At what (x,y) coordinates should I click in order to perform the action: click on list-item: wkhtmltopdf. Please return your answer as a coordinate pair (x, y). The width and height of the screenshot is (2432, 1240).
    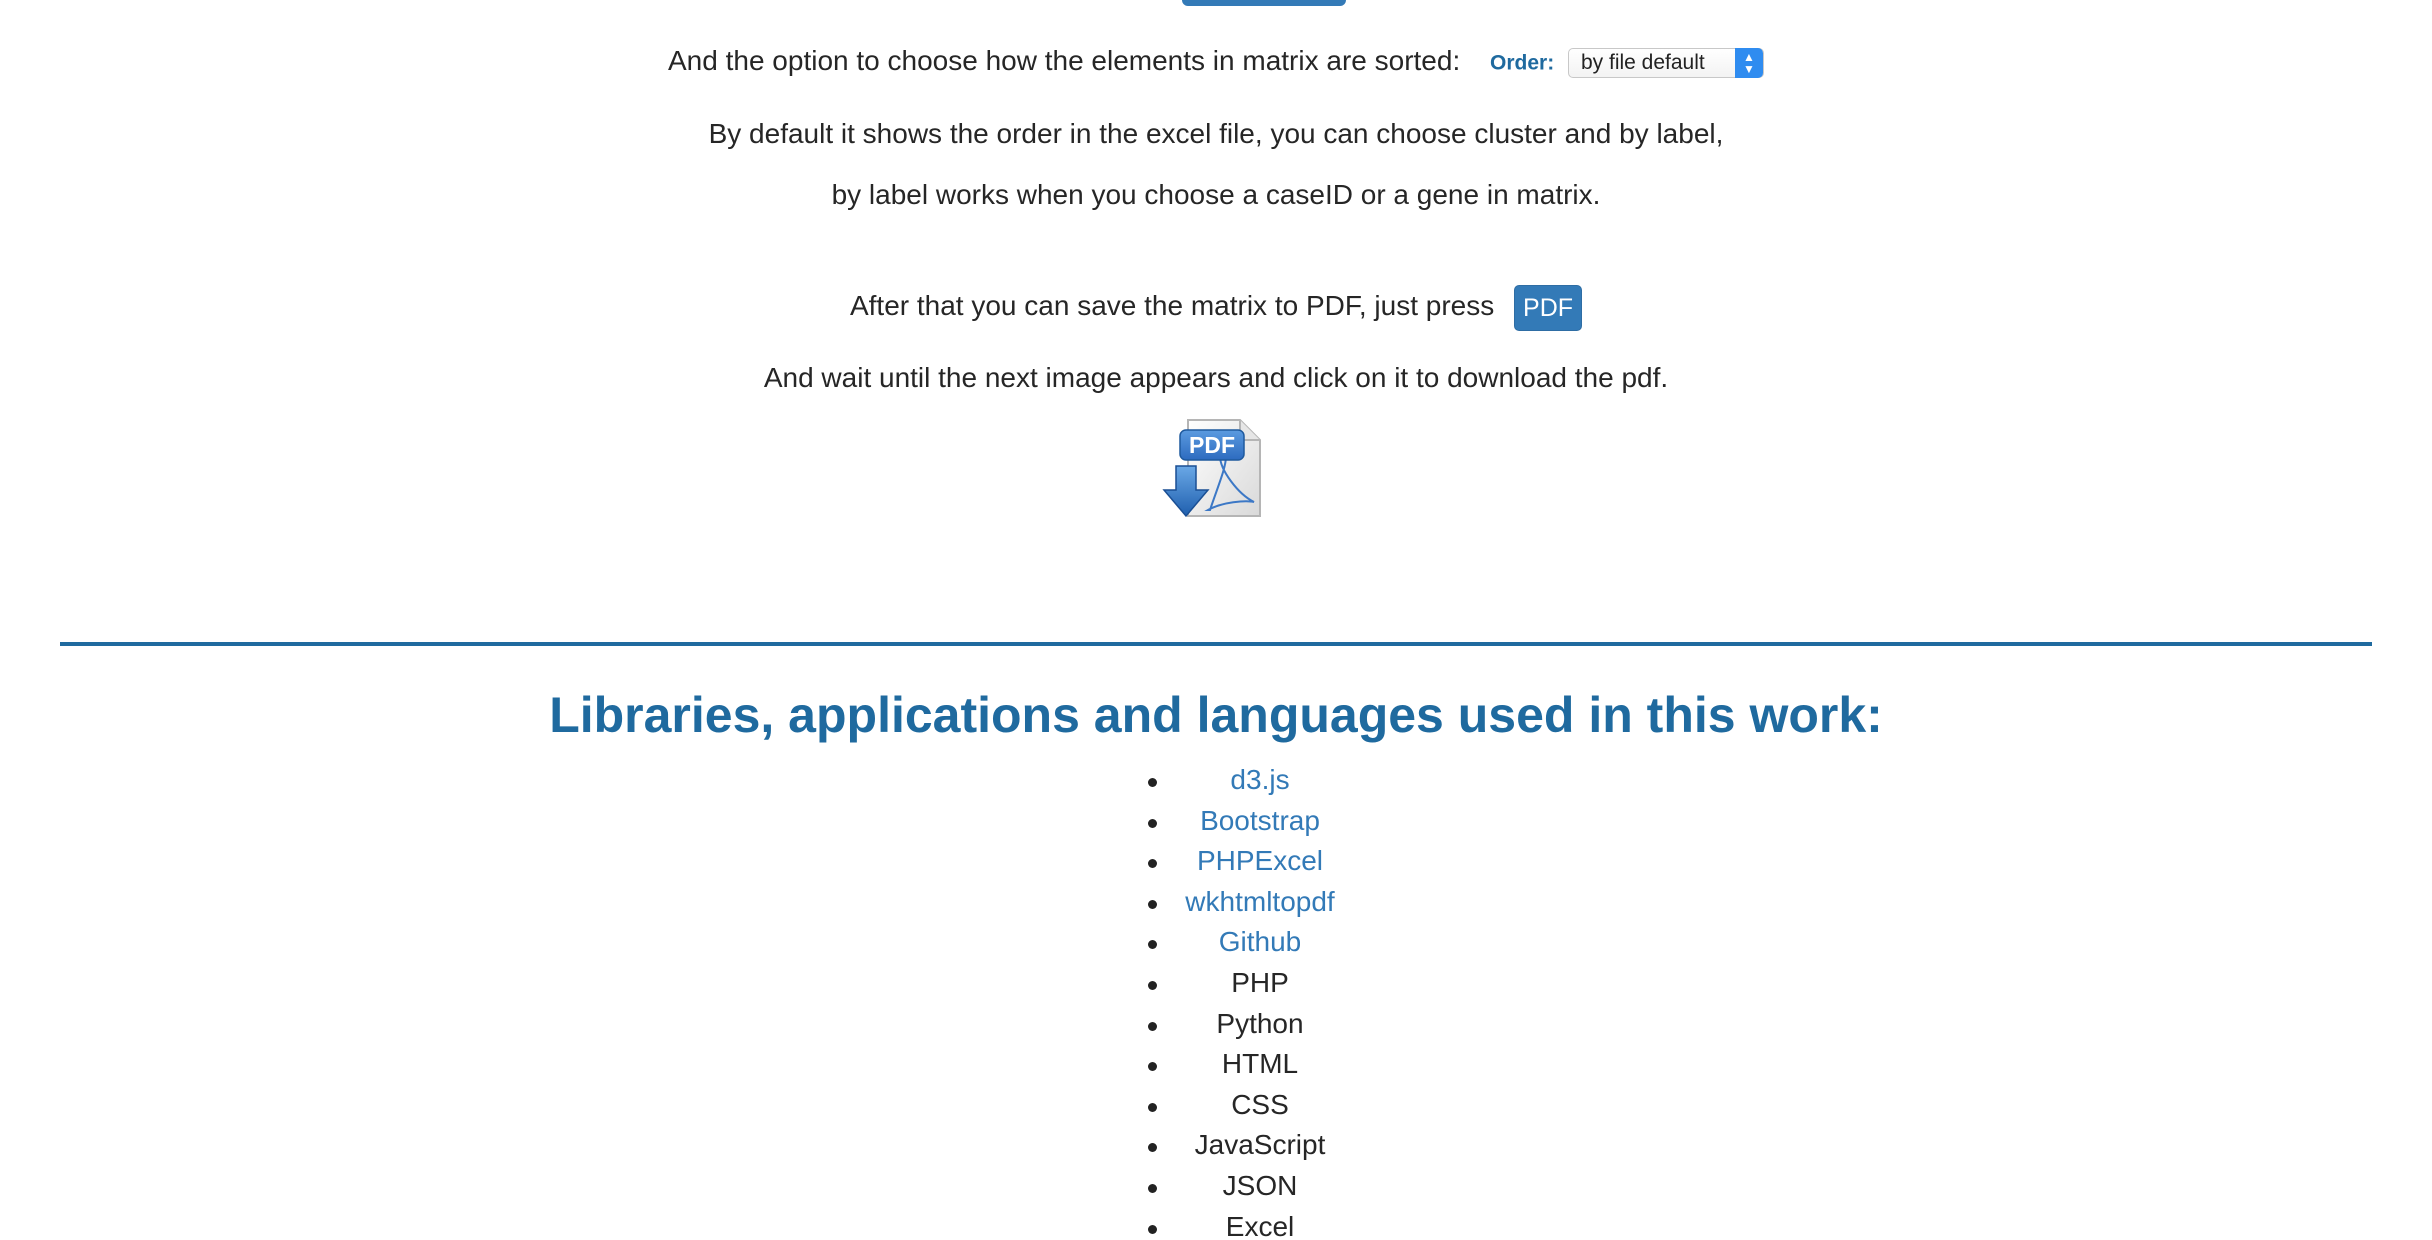
    Looking at the image, I should click on (1260, 902).